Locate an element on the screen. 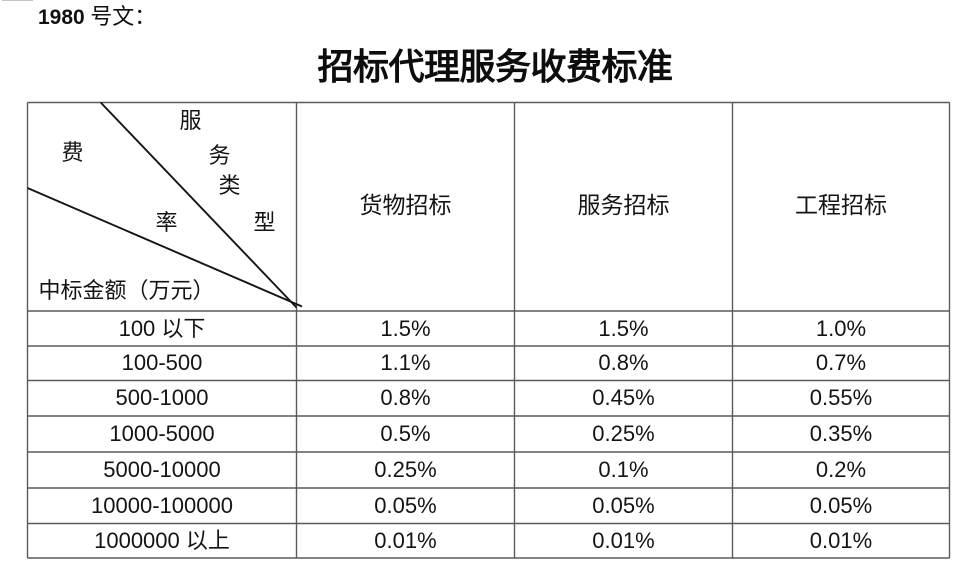  row-7-amount: 1000000 以上 is located at coordinates (162, 540).